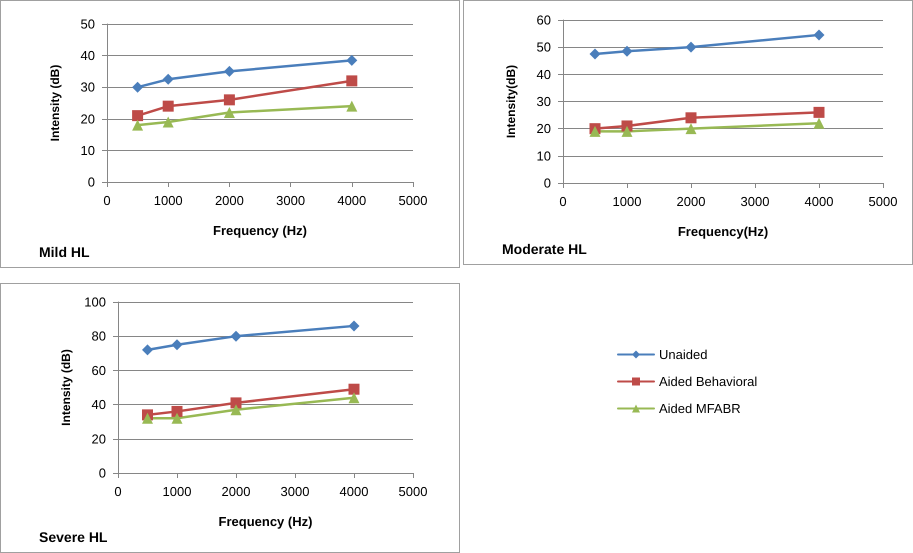 Image resolution: width=913 pixels, height=553 pixels. Describe the element at coordinates (64, 252) in the screenshot. I see `text: Mild HL` at that location.